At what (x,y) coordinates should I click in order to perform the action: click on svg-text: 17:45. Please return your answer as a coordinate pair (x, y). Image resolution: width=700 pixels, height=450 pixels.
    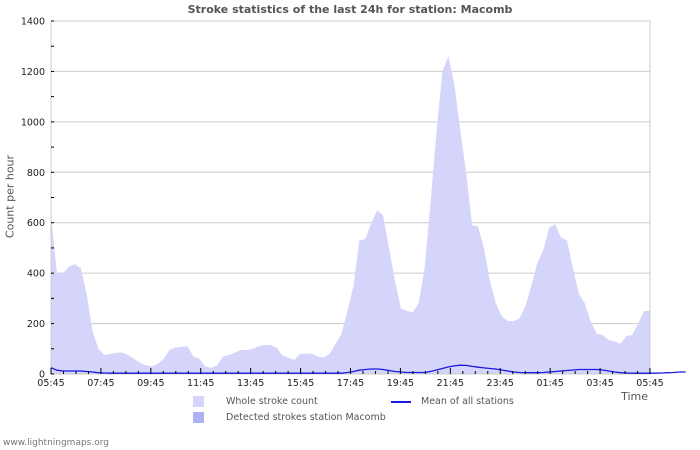
    Looking at the image, I should click on (350, 383).